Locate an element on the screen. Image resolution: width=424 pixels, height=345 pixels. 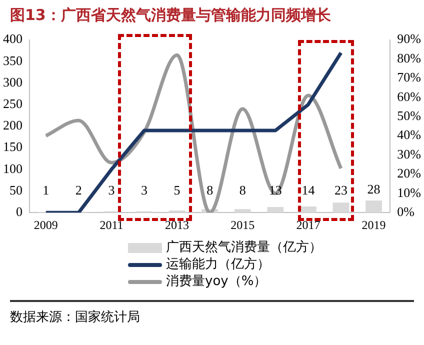
y-tick-label: 400 is located at coordinates (12, 38).